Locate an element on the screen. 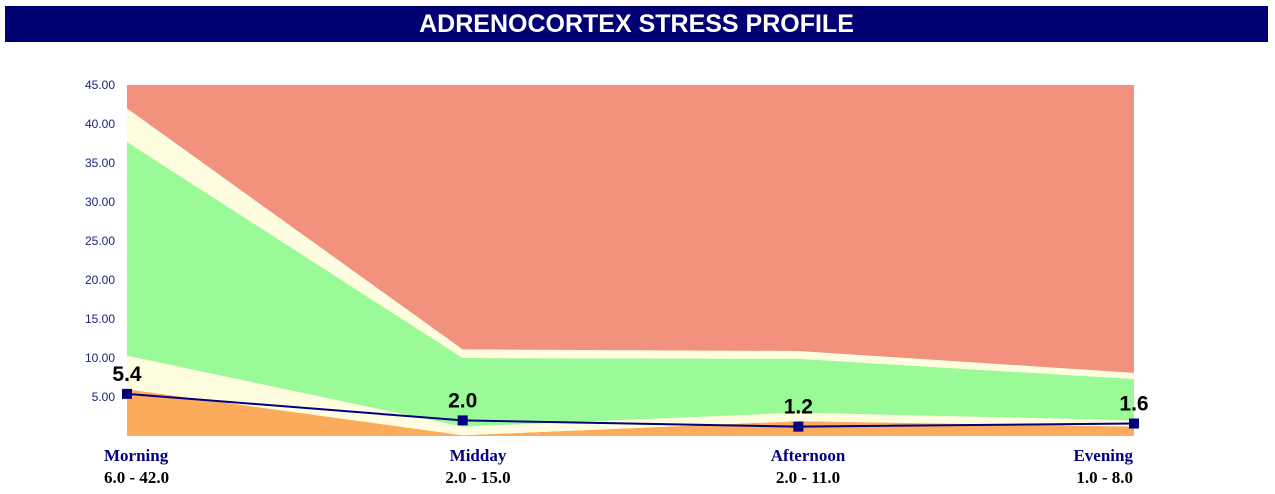  series-line is located at coordinates (630, 410).